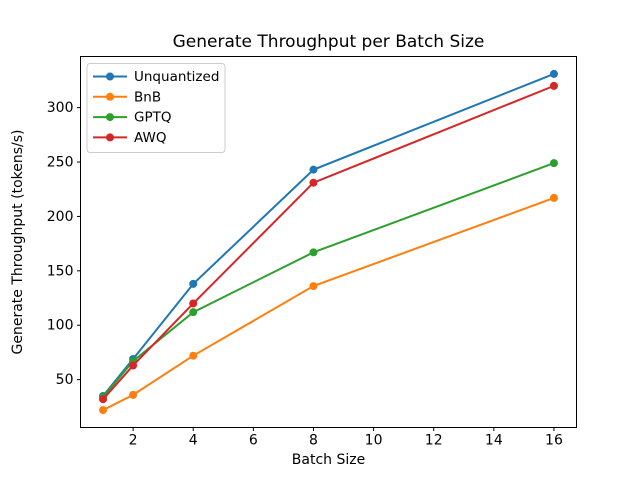  What do you see at coordinates (434, 441) in the screenshot?
I see `x-tick-label: 12` at bounding box center [434, 441].